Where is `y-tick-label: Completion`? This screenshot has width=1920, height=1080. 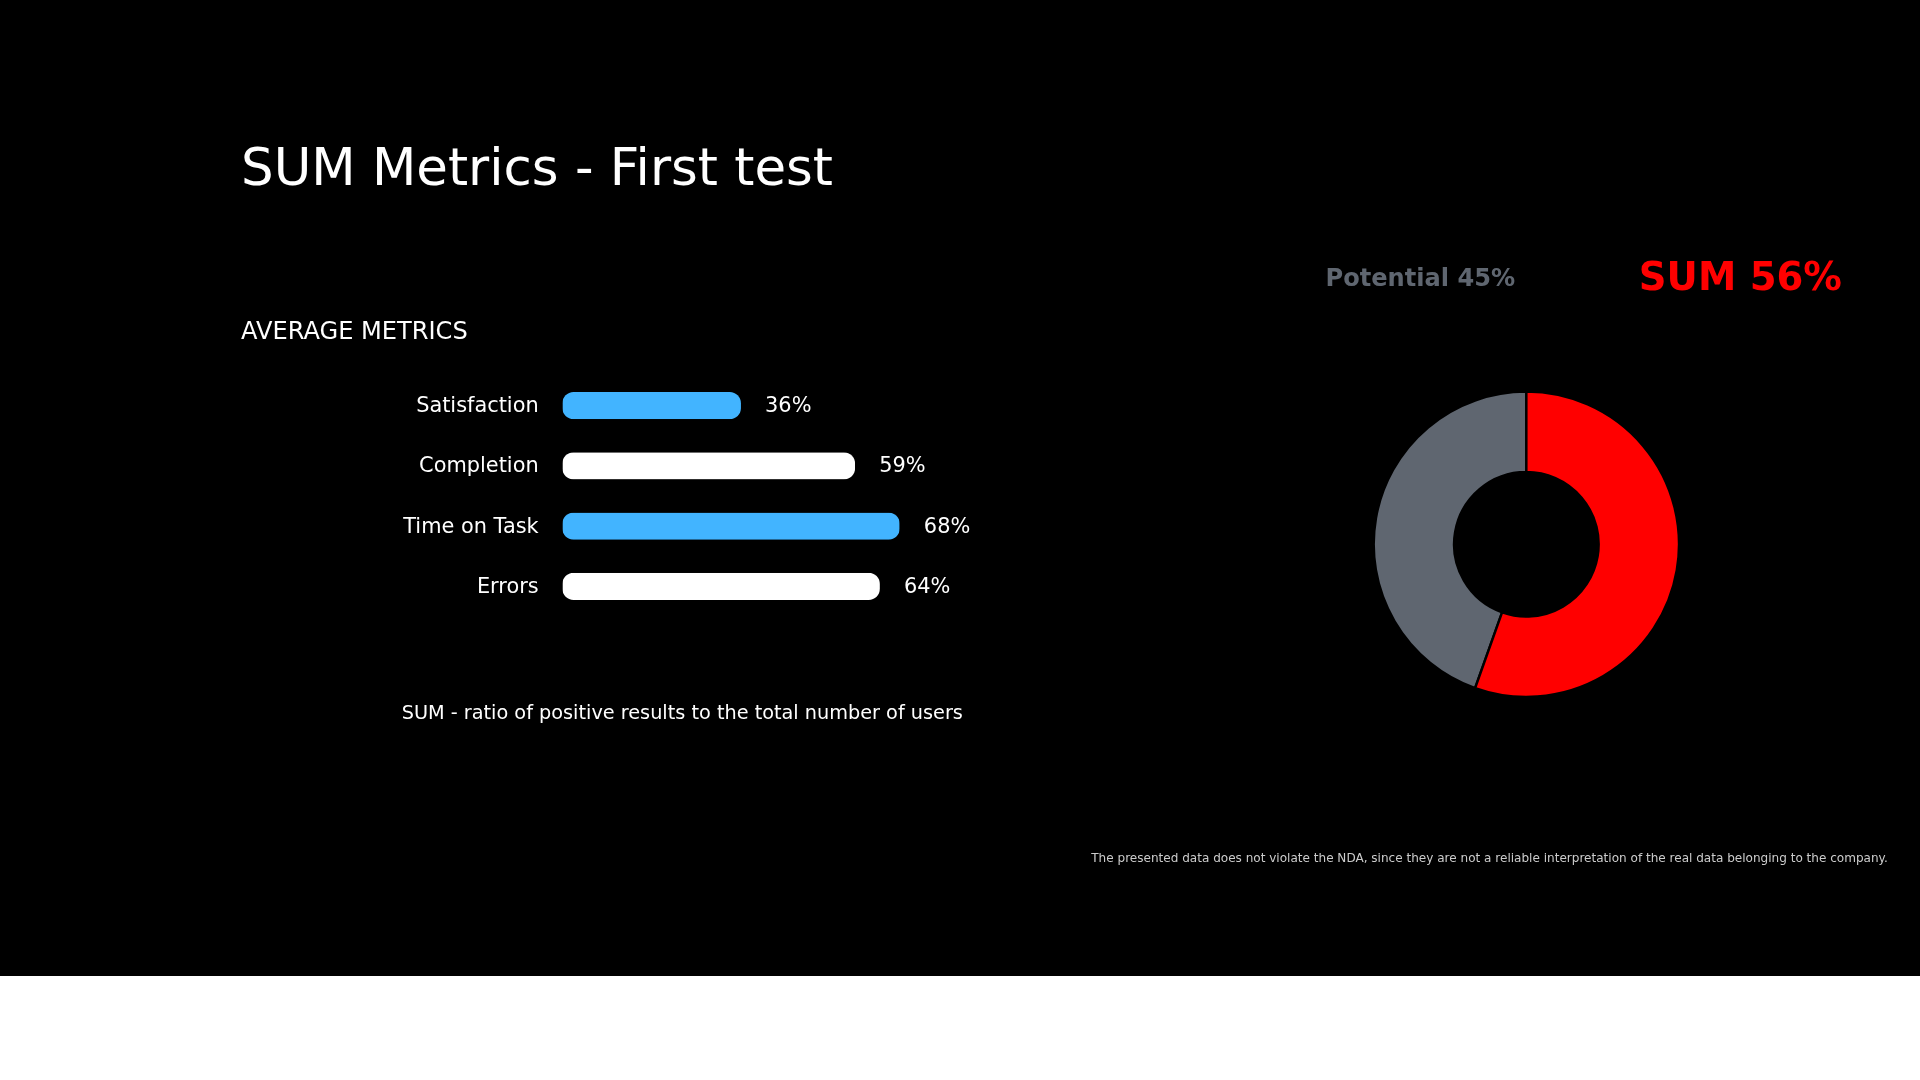
y-tick-label: Completion is located at coordinates (479, 465).